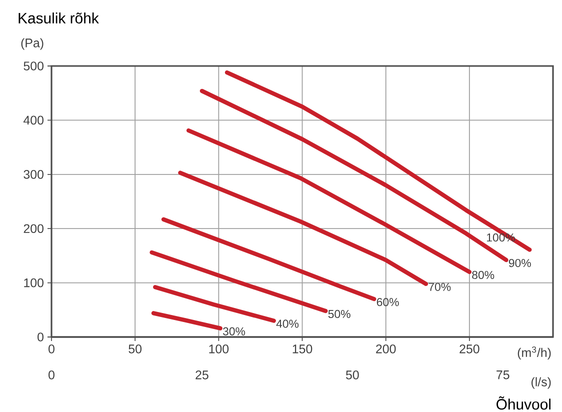 The image size is (562, 412). What do you see at coordinates (135, 349) in the screenshot?
I see `x-tick-label: 50` at bounding box center [135, 349].